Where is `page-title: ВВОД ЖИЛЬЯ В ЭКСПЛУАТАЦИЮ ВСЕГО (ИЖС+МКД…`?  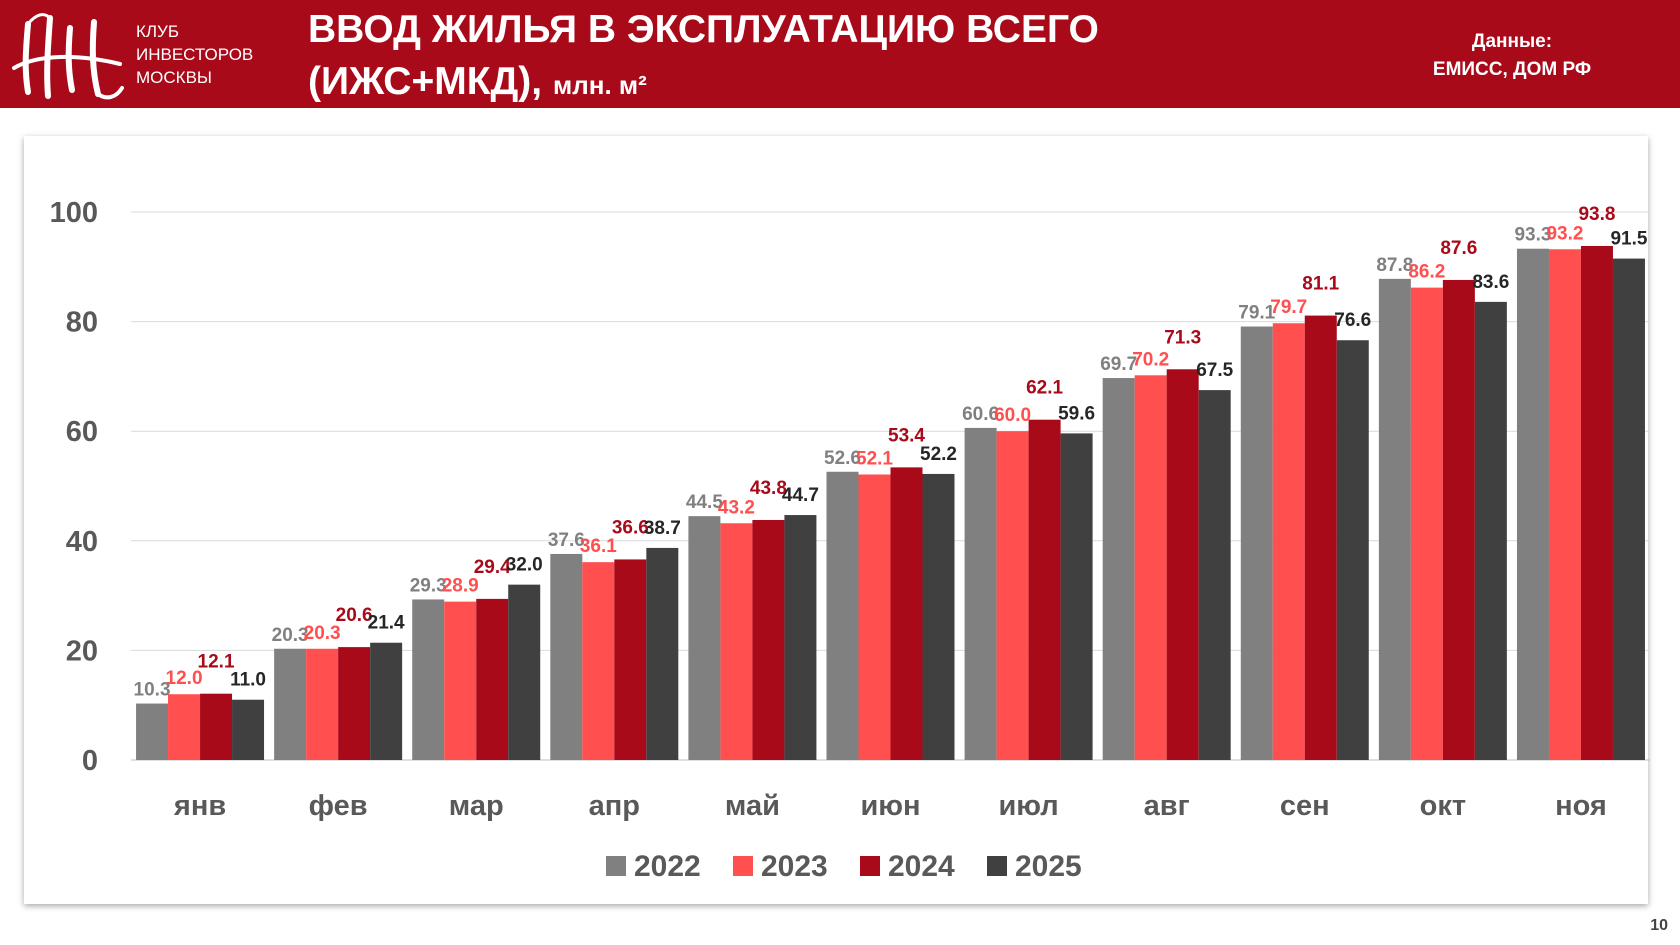 page-title: ВВОД ЖИЛЬЯ В ЭКСПЛУАТАЦИЮ ВСЕГО (ИЖС+МКД… is located at coordinates (703, 57).